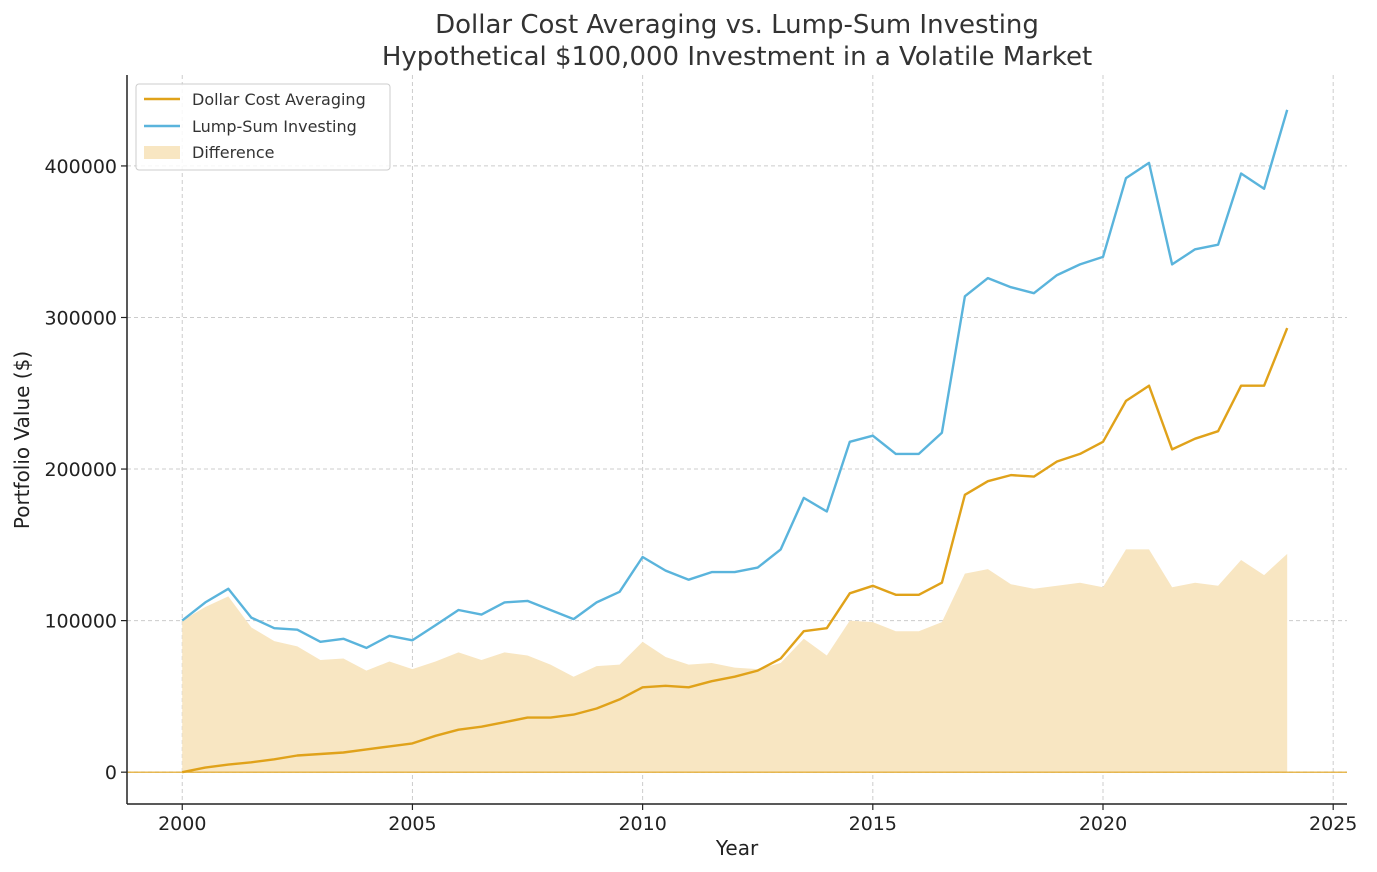 The width and height of the screenshot is (1377, 872). I want to click on x-axis-ticks: 2000 2005 2010 2015 2020 2025, so click(757, 819).